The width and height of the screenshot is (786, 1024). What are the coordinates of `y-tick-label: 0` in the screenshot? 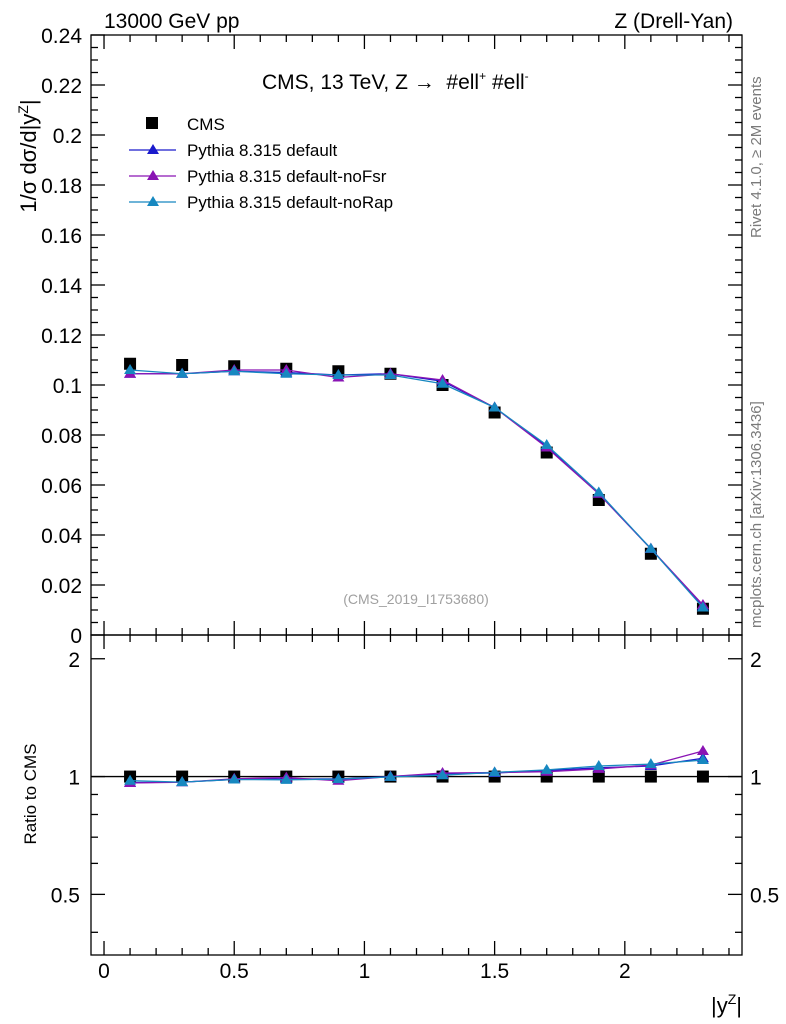 It's located at (76, 636).